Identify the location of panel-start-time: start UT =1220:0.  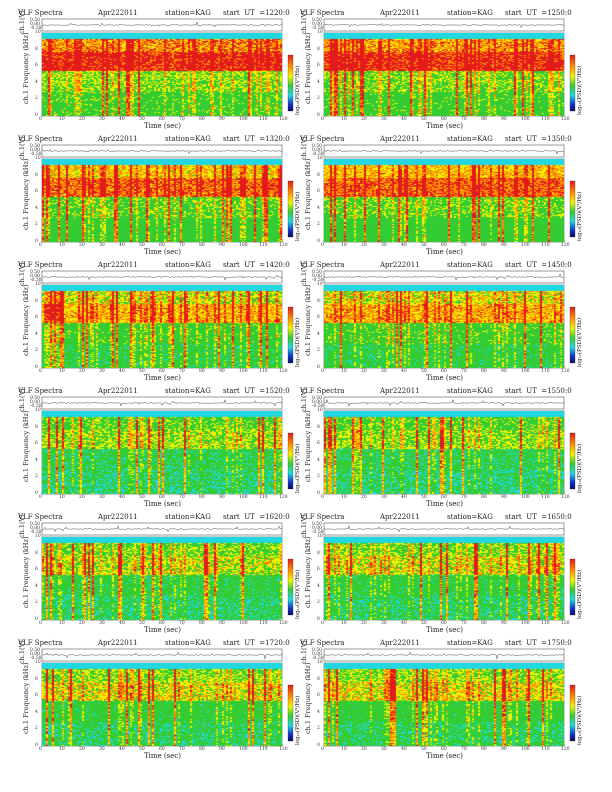
(256, 13).